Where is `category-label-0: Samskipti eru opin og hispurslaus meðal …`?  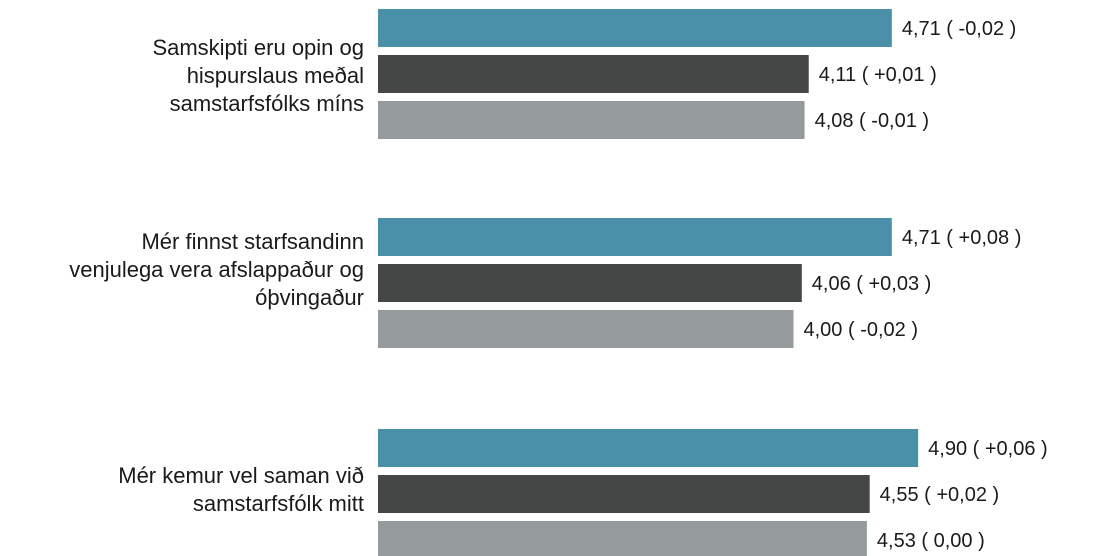
category-label-0: Samskipti eru opin og hispurslaus meðal … is located at coordinates (258, 75).